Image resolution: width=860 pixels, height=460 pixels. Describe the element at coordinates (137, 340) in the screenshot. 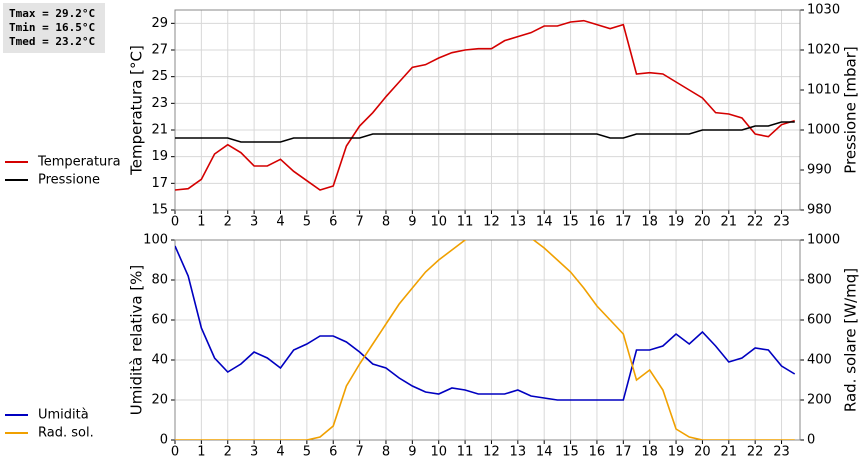

I see `y-axis-title: Umidità relativa [%]` at that location.